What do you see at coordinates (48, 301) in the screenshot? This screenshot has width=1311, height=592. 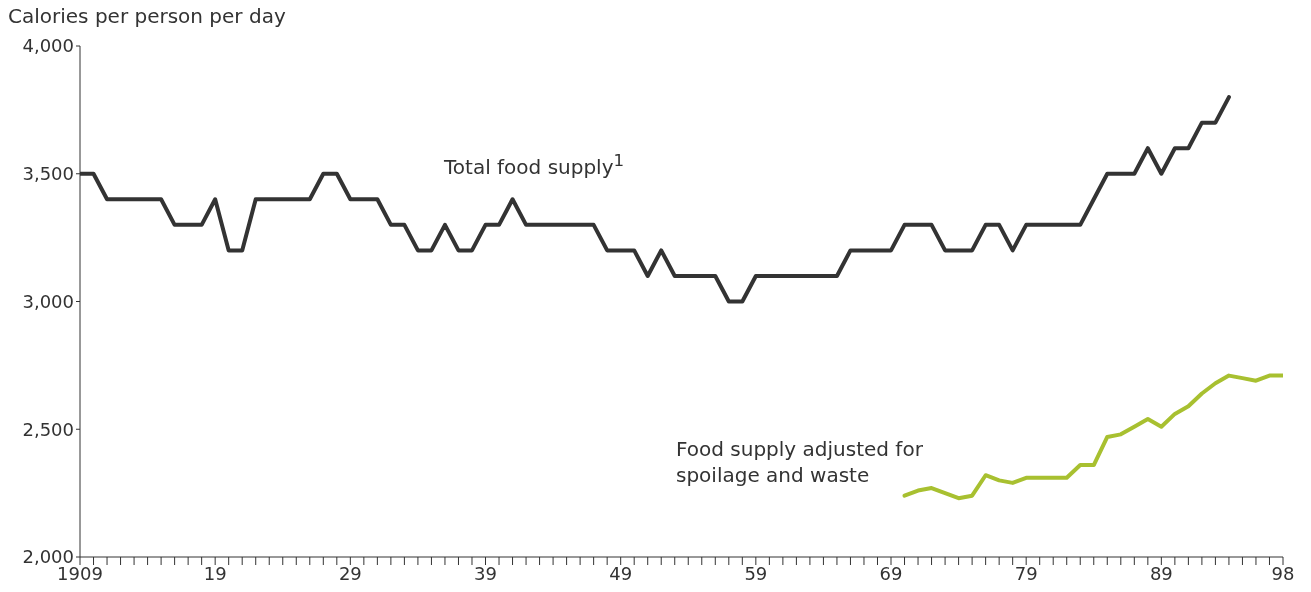 I see `y-tick-label: 3,000` at bounding box center [48, 301].